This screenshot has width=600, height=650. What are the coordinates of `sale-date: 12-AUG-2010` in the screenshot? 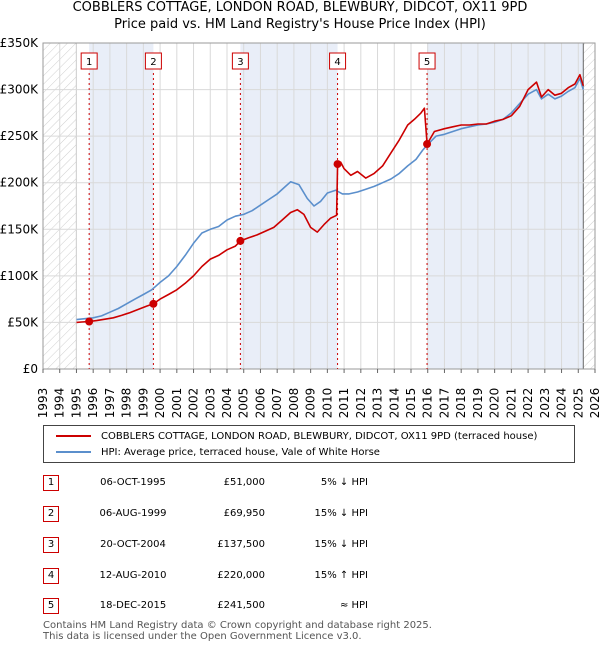 It's located at (133, 575).